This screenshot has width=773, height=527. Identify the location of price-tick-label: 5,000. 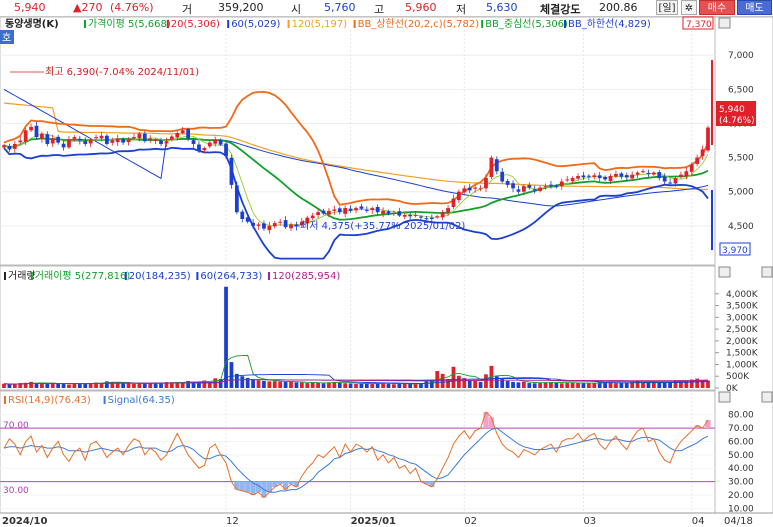
(741, 193).